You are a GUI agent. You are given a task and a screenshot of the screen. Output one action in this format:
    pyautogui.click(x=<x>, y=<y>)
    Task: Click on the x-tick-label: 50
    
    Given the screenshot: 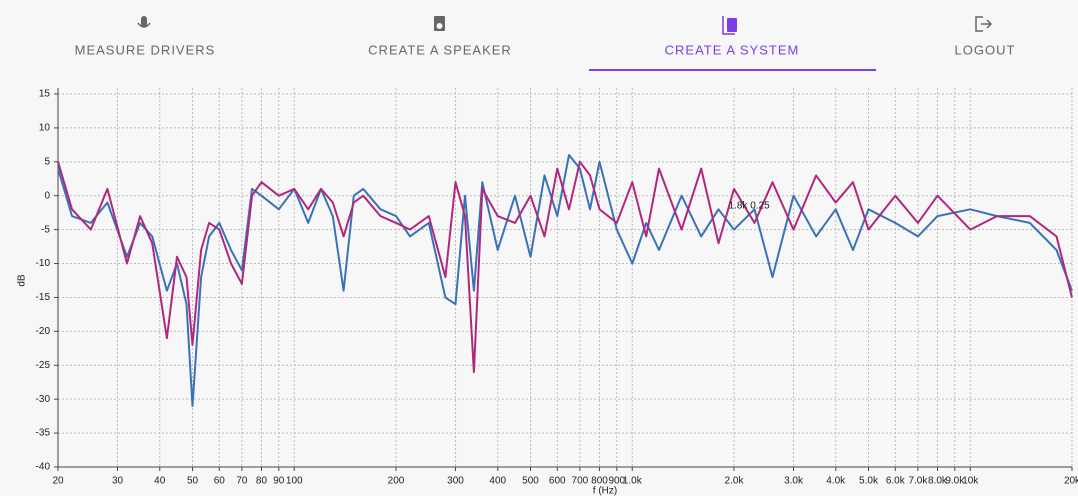 What is the action you would take?
    pyautogui.click(x=193, y=481)
    